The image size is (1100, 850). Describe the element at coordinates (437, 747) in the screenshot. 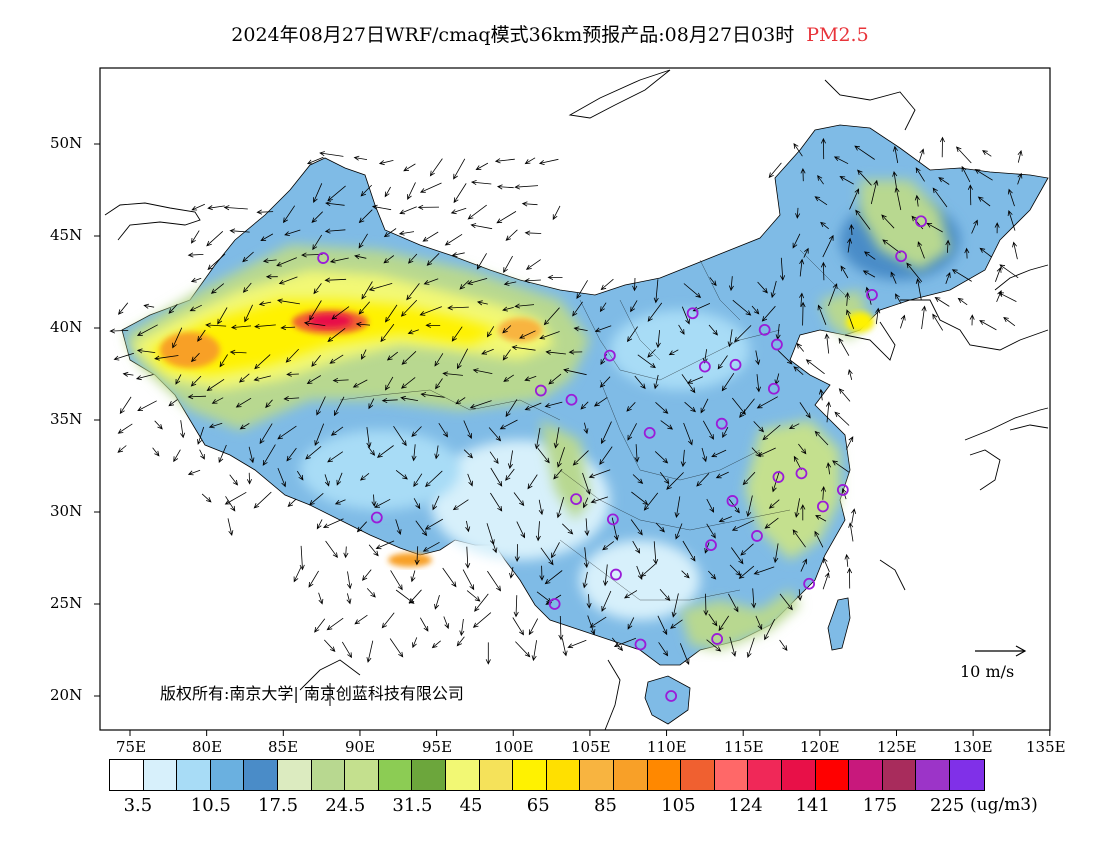

I see `lon-label-95: 95E` at that location.